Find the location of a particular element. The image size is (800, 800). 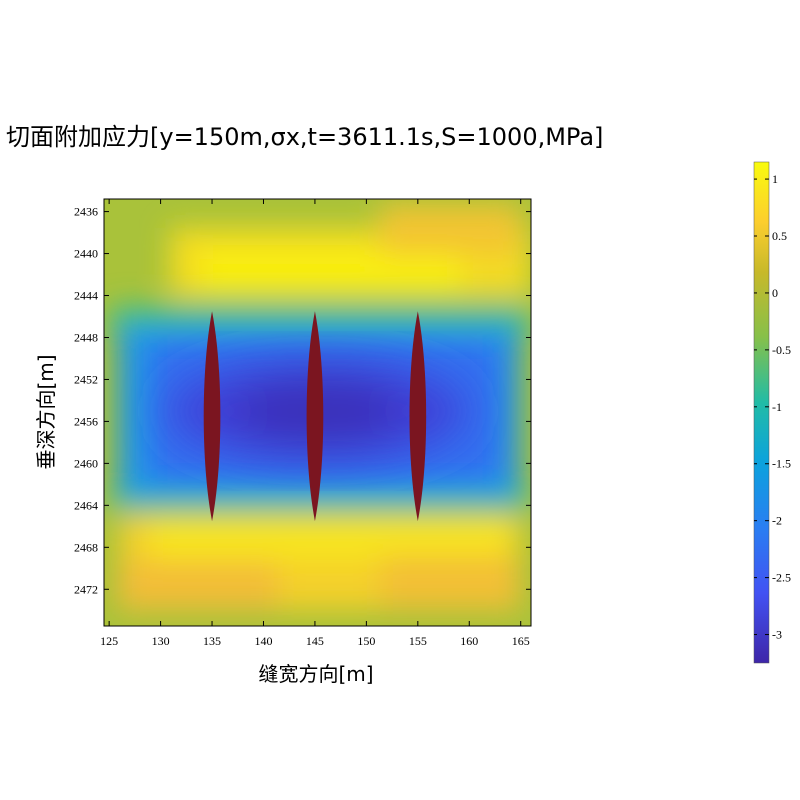

y-tick-label: 2460 is located at coordinates (86, 463).